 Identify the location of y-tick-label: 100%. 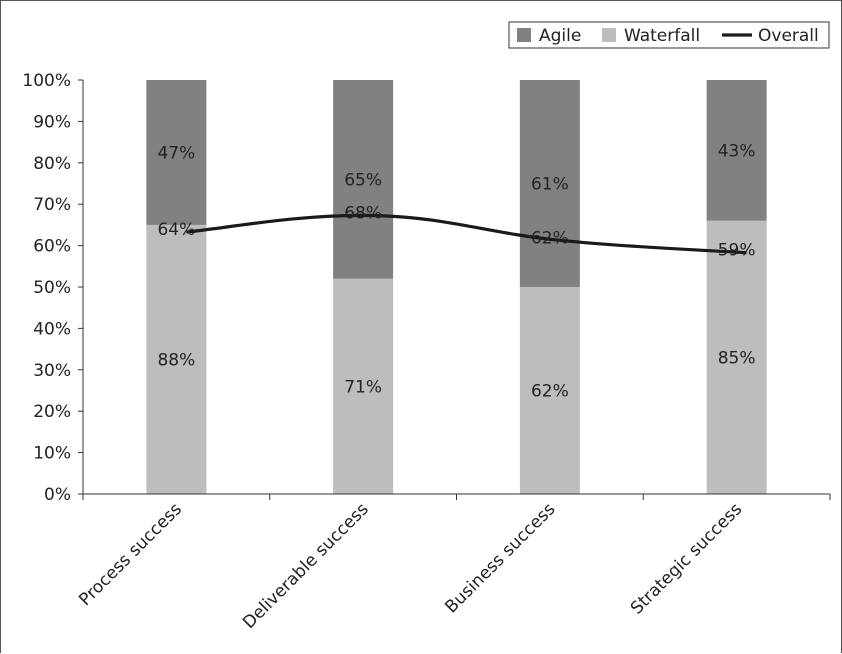
(46, 81).